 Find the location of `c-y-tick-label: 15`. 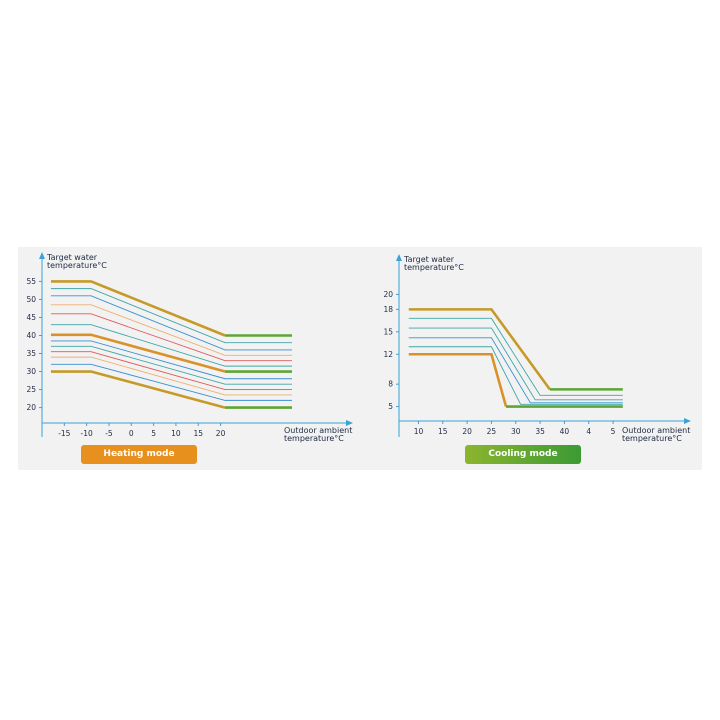

c-y-tick-label: 15 is located at coordinates (388, 331).